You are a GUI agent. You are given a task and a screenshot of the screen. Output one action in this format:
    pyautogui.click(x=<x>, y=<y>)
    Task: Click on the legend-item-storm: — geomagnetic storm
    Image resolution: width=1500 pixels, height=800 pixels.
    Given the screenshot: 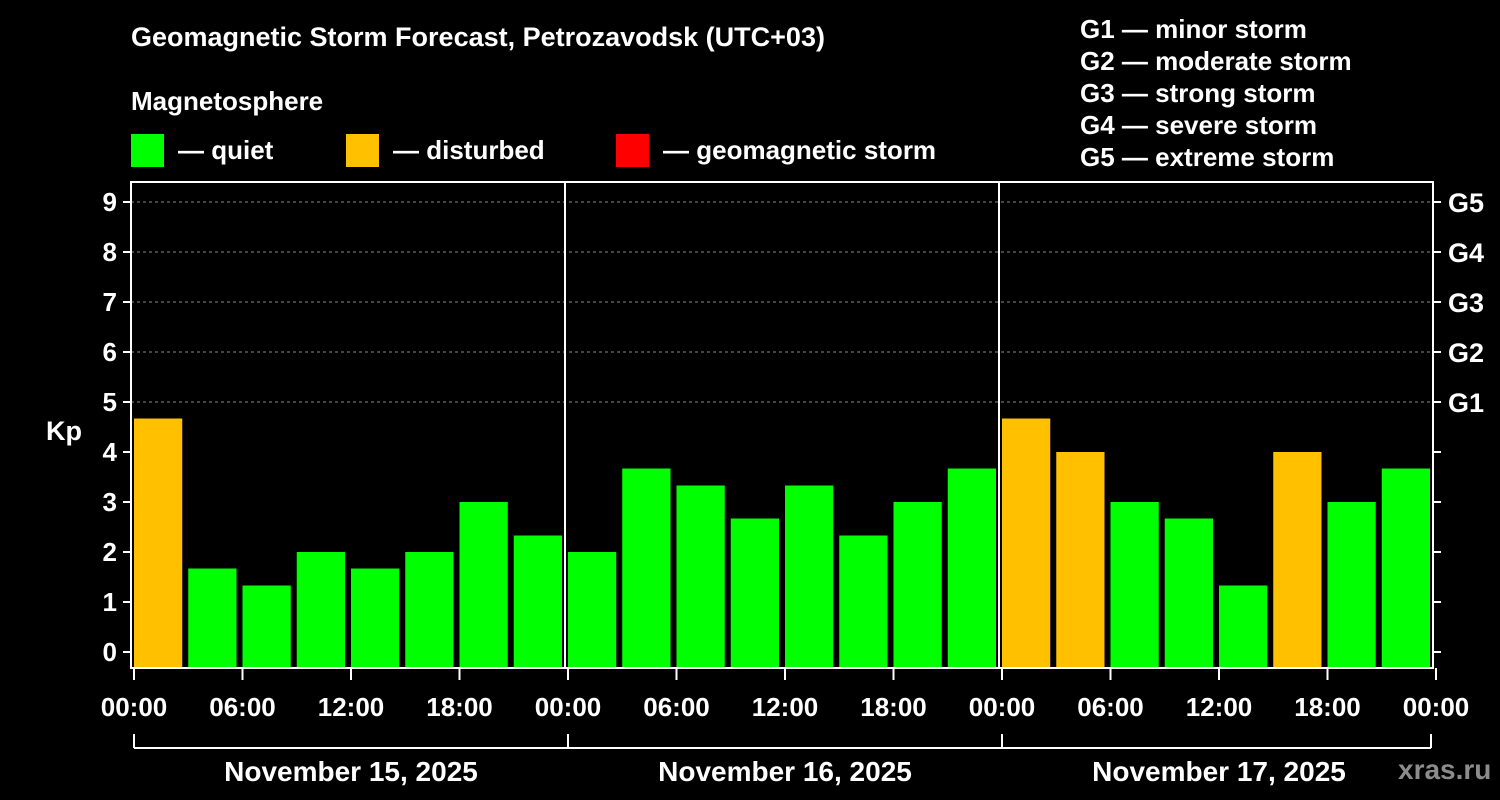 What is the action you would take?
    pyautogui.click(x=776, y=150)
    